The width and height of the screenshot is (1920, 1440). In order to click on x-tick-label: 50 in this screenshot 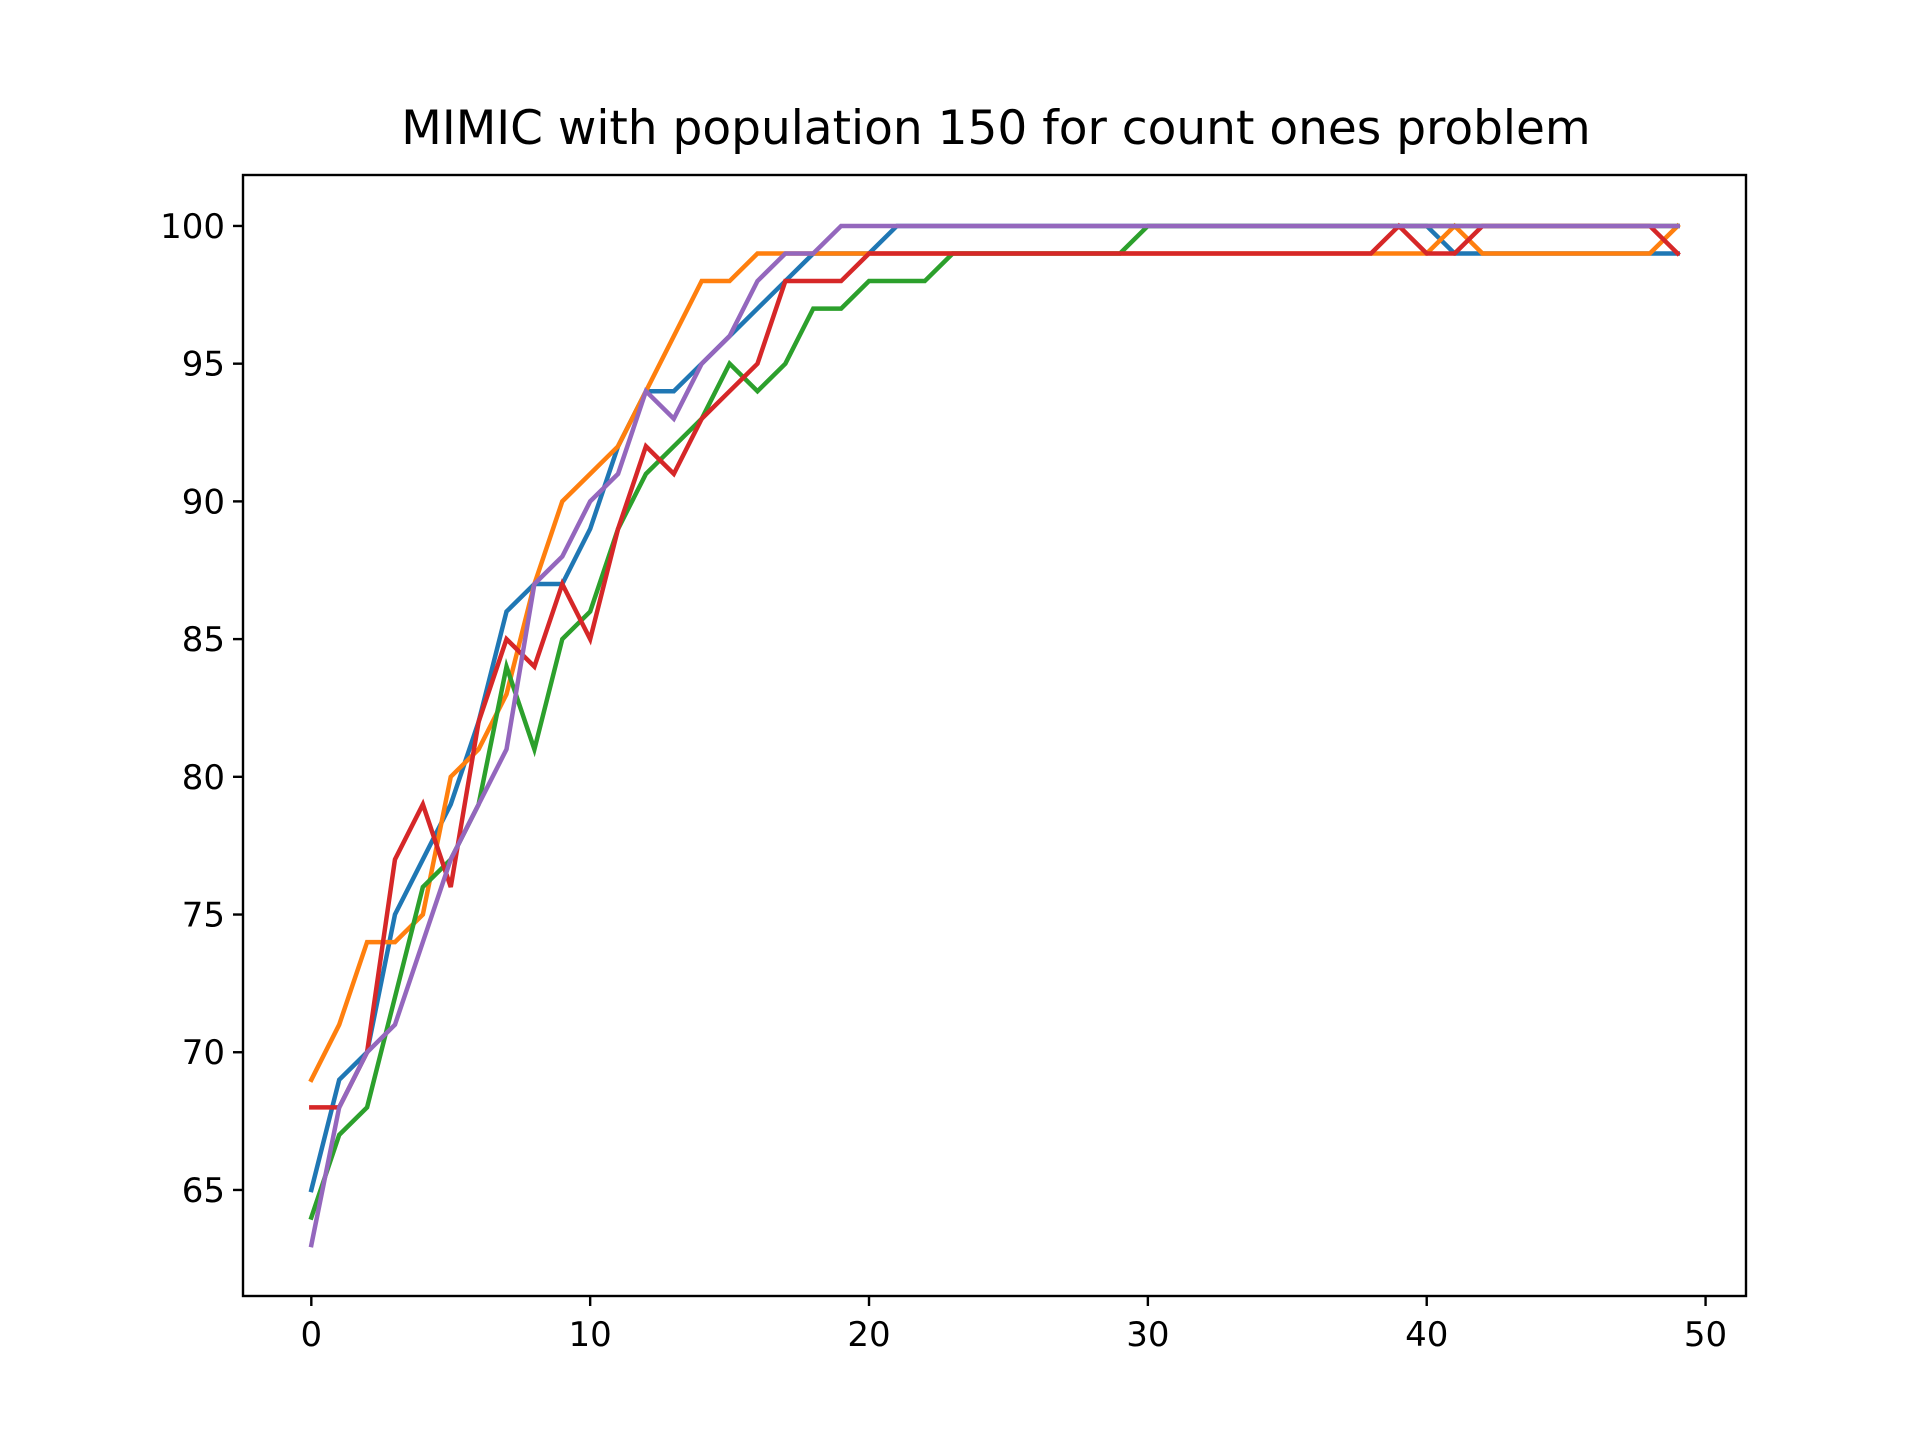, I will do `click(1705, 1335)`.